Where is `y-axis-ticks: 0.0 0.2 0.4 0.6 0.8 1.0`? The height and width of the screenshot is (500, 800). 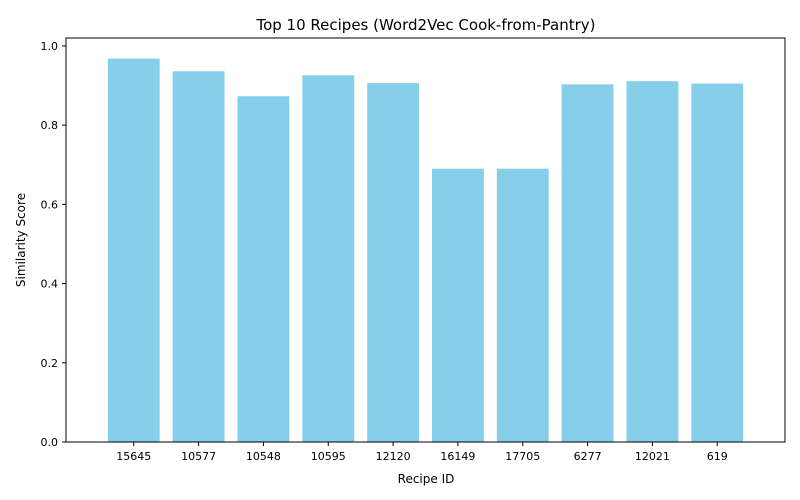
y-axis-ticks: 0.0 0.2 0.4 0.6 0.8 1.0 is located at coordinates (53, 244).